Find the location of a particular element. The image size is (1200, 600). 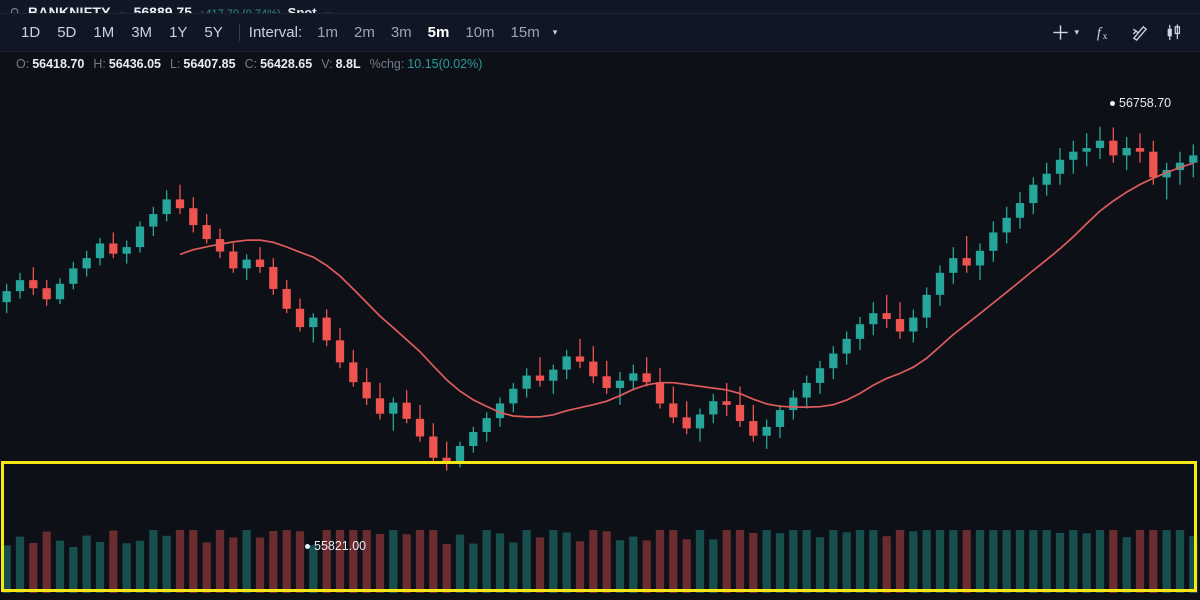

timeframe-5d: 5D is located at coordinates (67, 32).